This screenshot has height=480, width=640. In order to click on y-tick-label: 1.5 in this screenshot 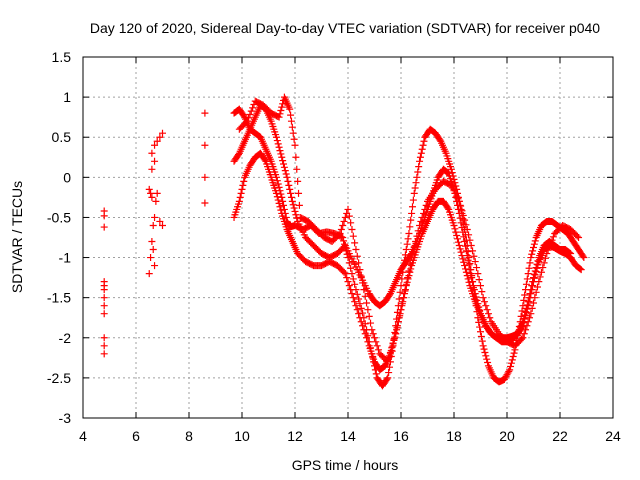, I will do `click(62, 57)`.